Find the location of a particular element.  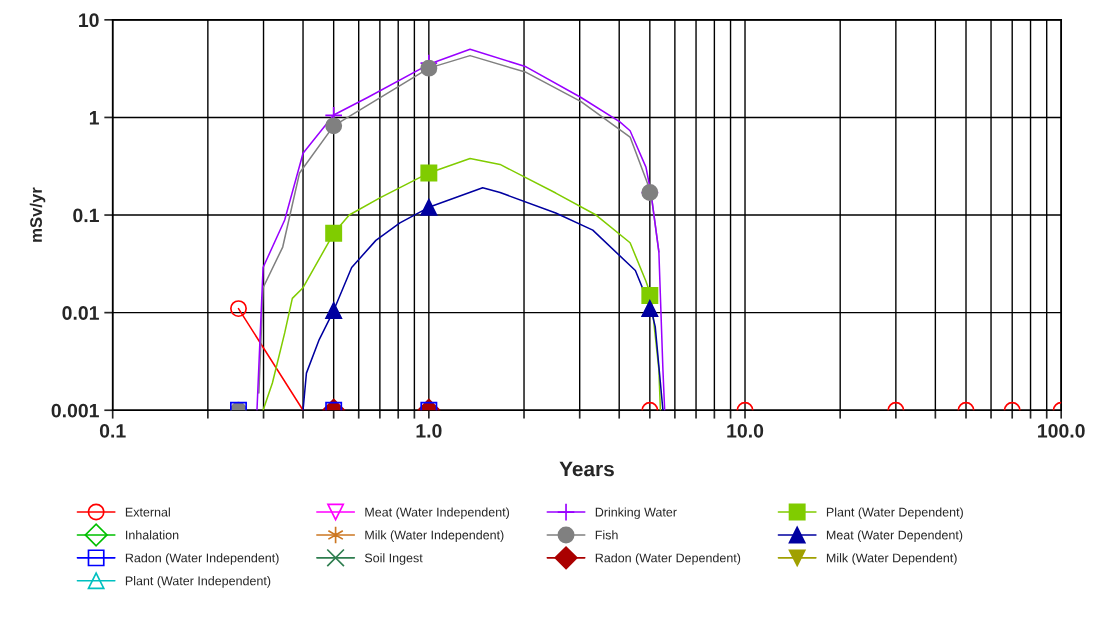

y-tick-label: 1 is located at coordinates (94, 118).